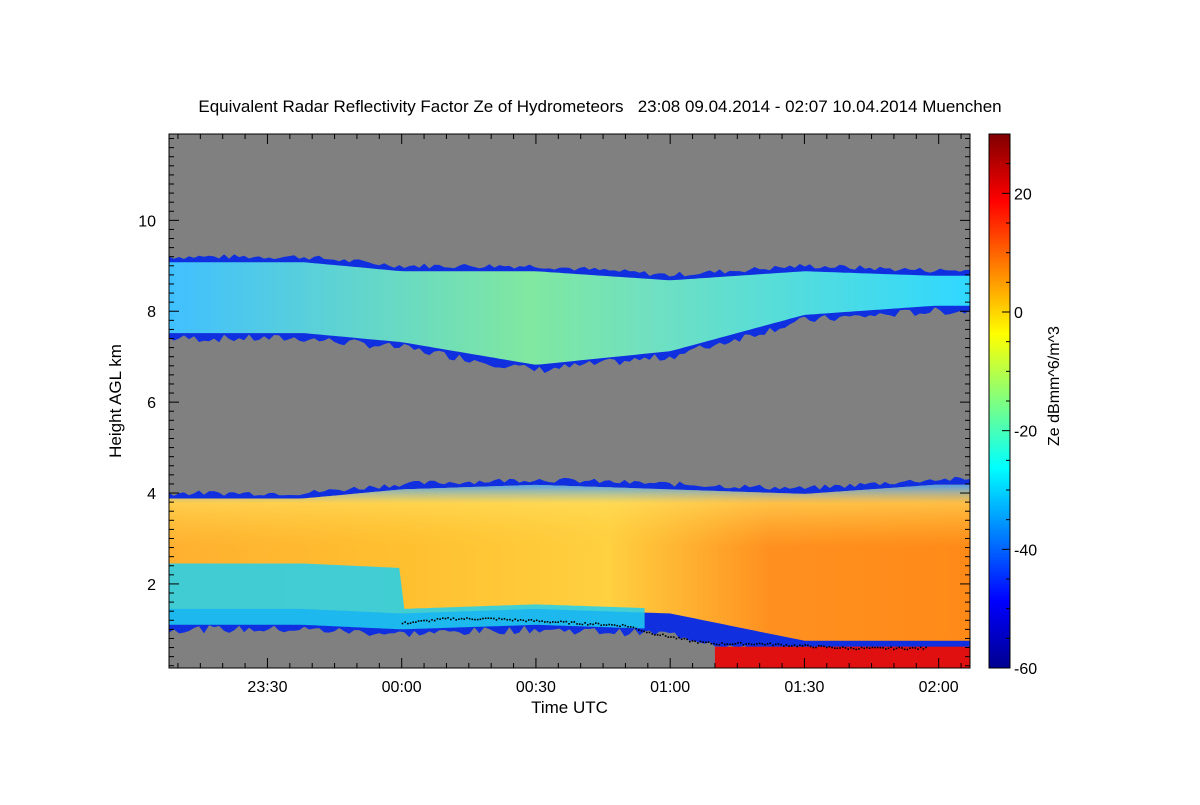 The width and height of the screenshot is (1200, 805). Describe the element at coordinates (407, 596) in the screenshot. I see `low-reflectivity-band` at that location.